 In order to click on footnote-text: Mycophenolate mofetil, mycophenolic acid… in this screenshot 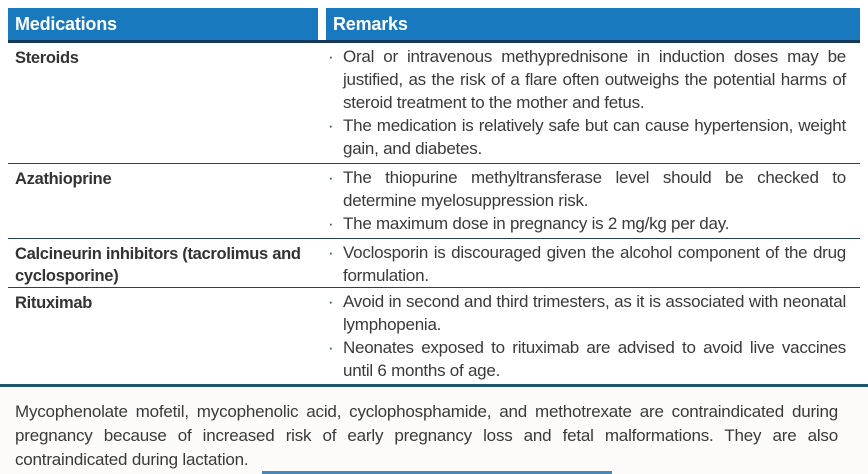, I will do `click(426, 435)`.